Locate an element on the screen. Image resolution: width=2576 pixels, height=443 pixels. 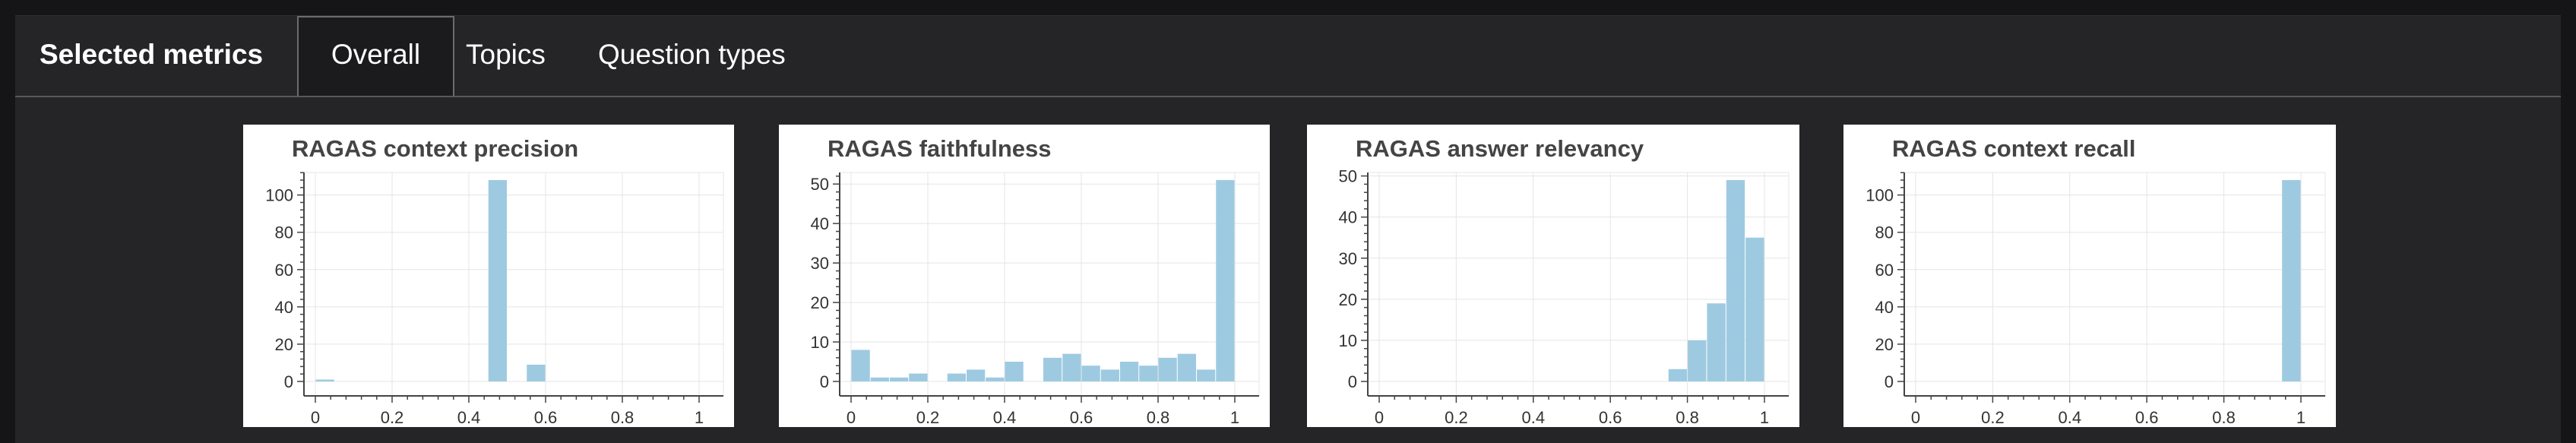
tab-overall-label: Overall is located at coordinates (376, 54).